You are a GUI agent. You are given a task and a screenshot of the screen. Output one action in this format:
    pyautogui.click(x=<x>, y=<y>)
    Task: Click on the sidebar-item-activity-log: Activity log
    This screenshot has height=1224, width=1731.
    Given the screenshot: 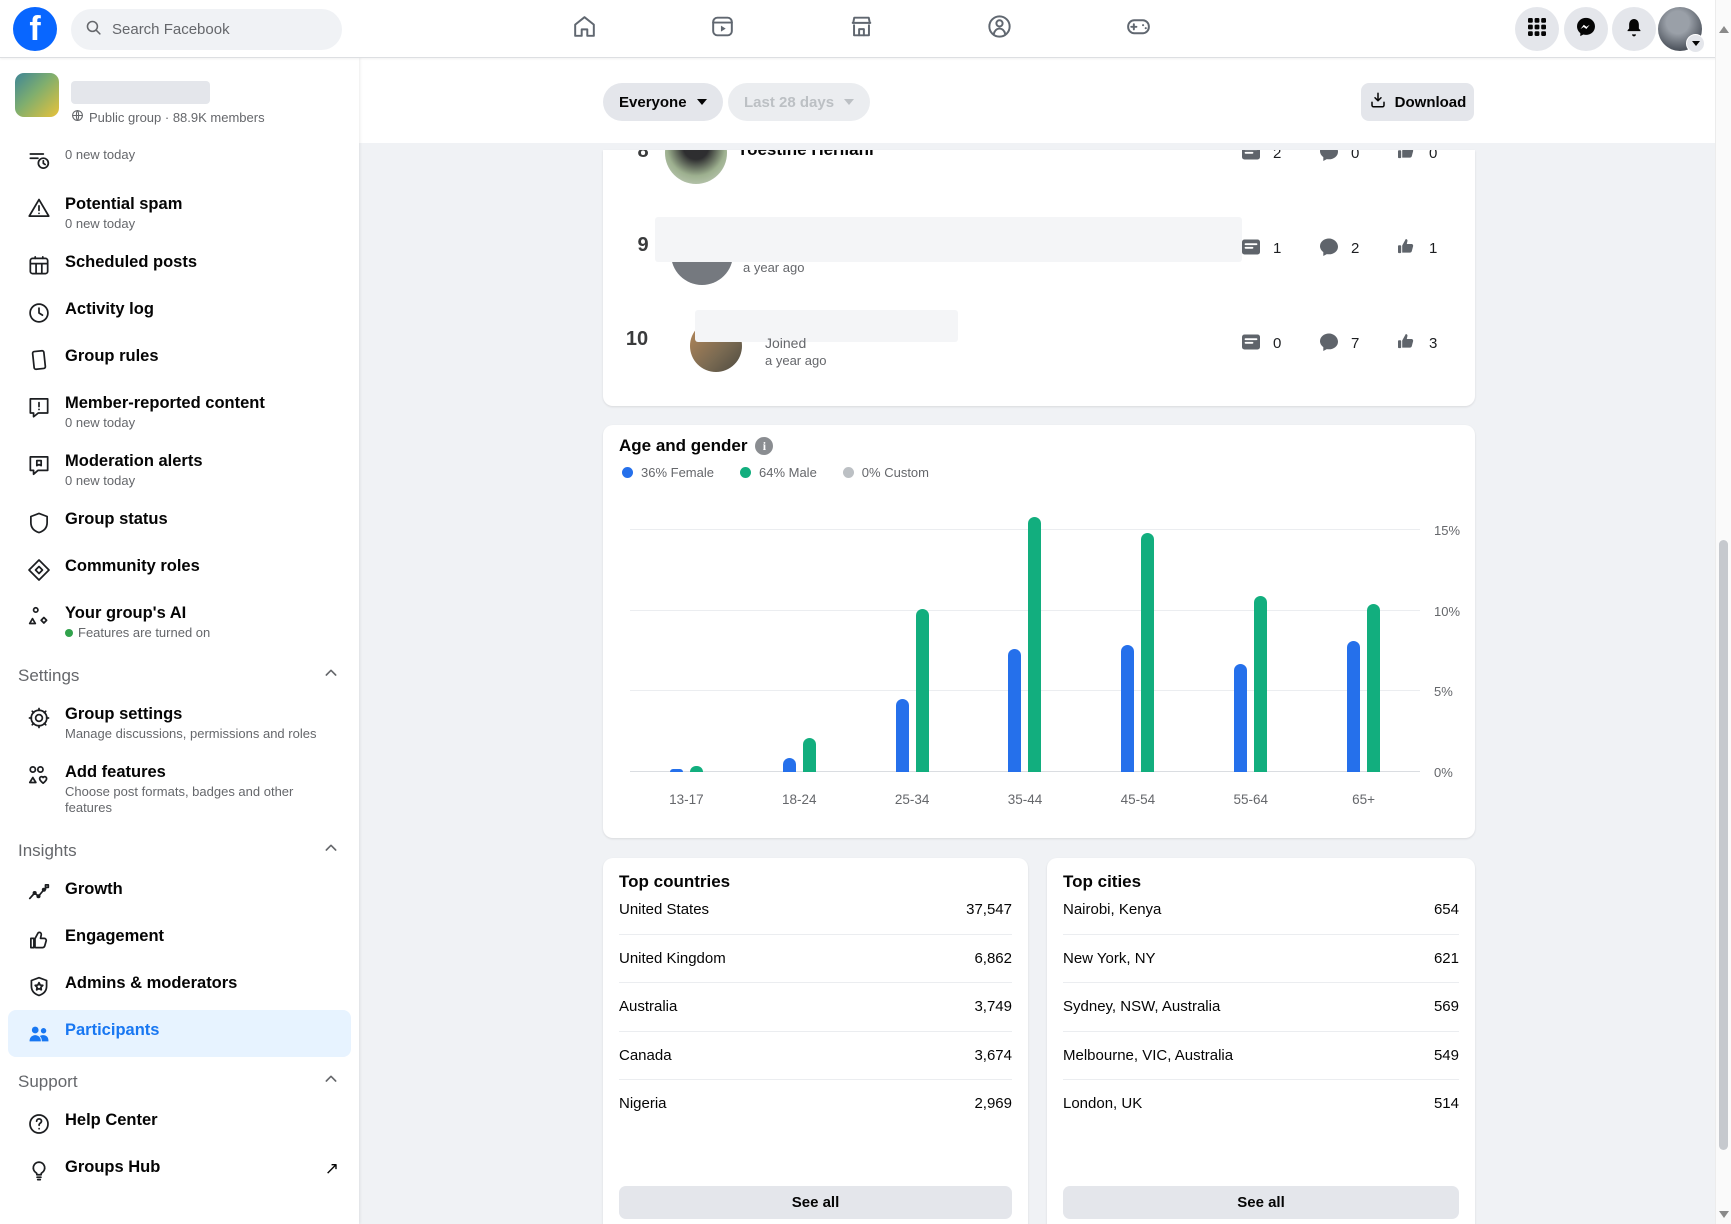 What is the action you would take?
    pyautogui.click(x=179, y=312)
    